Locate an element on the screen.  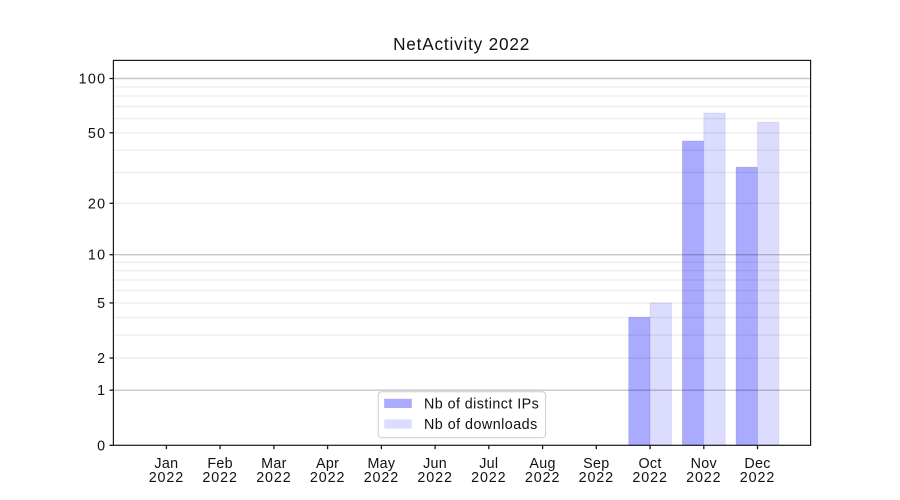
svg-text: Sep is located at coordinates (596, 464).